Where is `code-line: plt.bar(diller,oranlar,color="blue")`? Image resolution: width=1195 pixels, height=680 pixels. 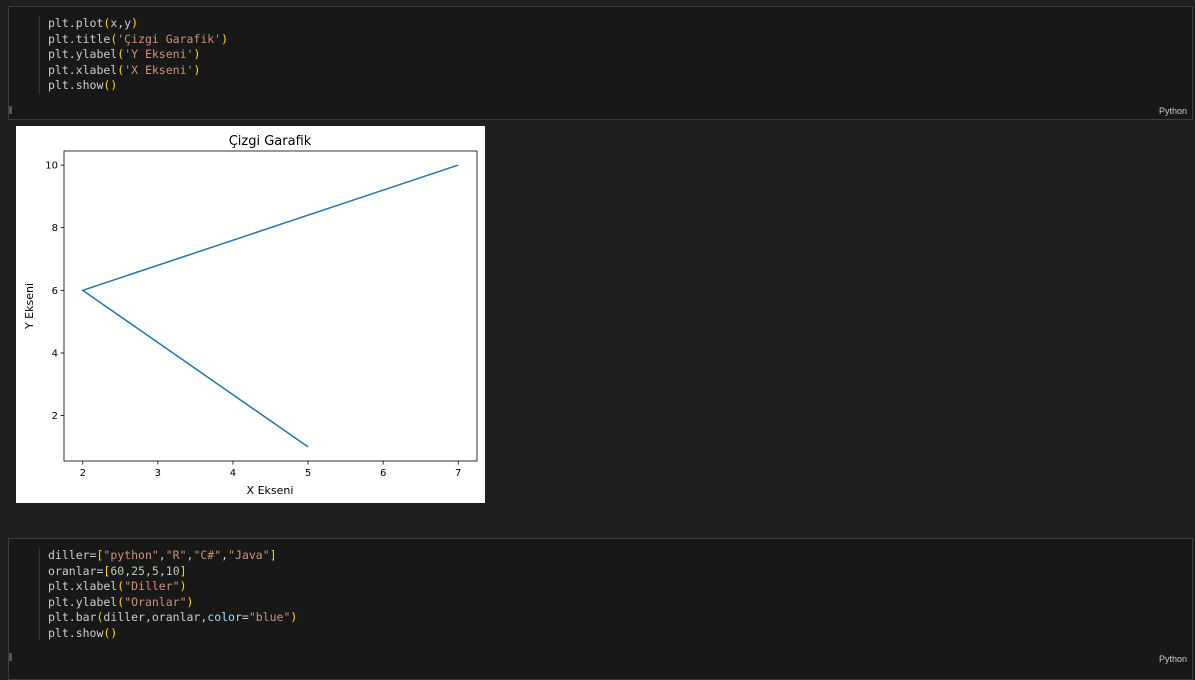 code-line: plt.bar(diller,oranlar,color="blue") is located at coordinates (172, 618).